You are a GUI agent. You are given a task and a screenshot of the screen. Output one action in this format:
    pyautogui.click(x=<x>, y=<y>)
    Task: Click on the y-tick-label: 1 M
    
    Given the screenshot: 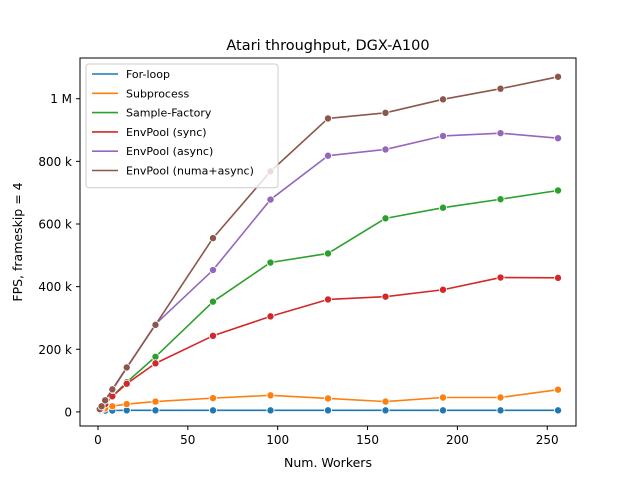 What is the action you would take?
    pyautogui.click(x=61, y=99)
    